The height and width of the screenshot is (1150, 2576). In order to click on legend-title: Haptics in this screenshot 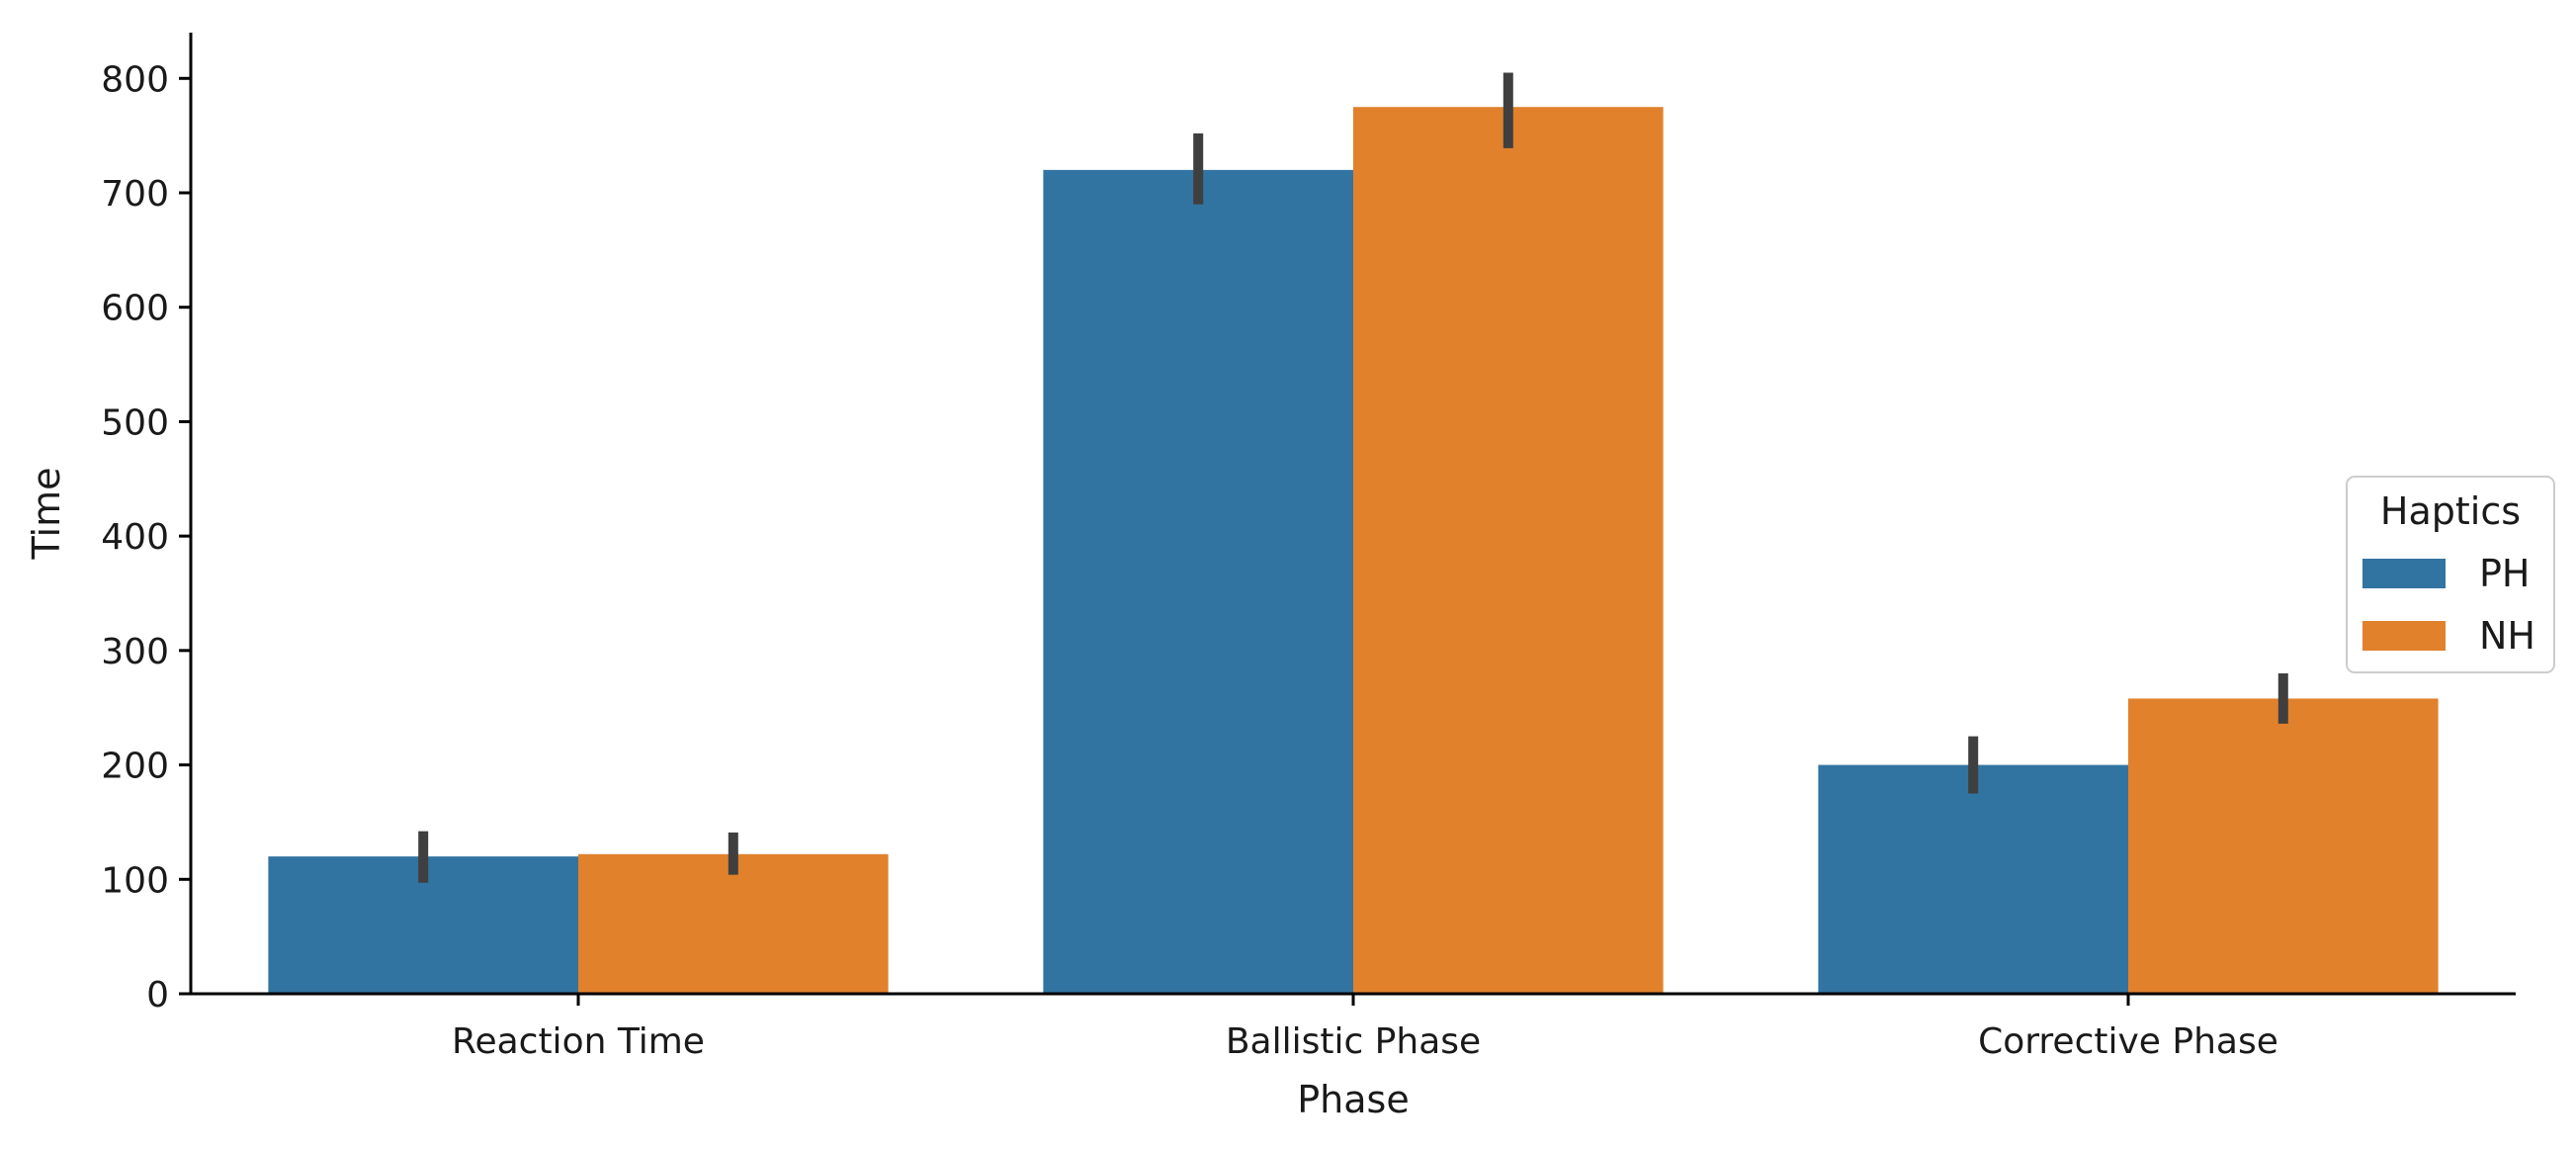, I will do `click(2450, 511)`.